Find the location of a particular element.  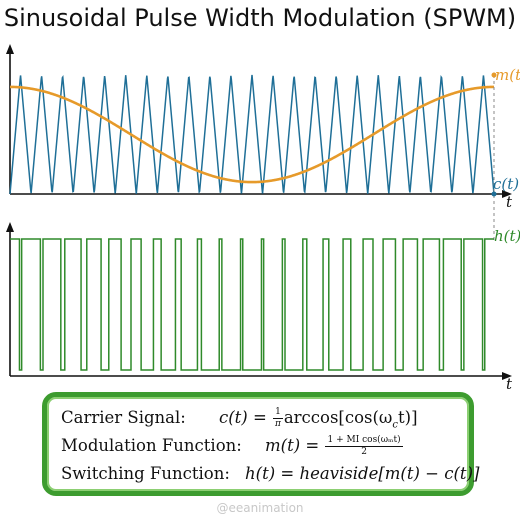

top-x-arrowhead is located at coordinates (507, 194).